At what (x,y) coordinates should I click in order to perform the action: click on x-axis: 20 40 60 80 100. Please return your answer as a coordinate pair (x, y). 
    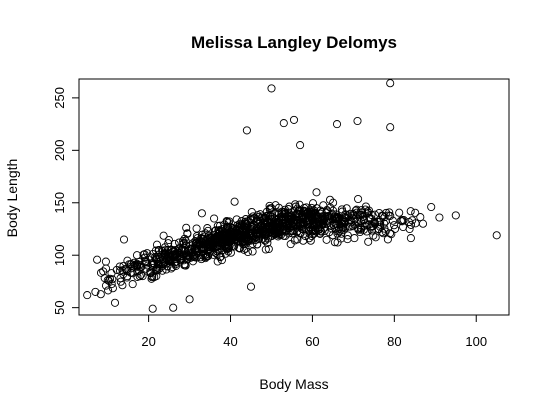
    Looking at the image, I should click on (314, 331).